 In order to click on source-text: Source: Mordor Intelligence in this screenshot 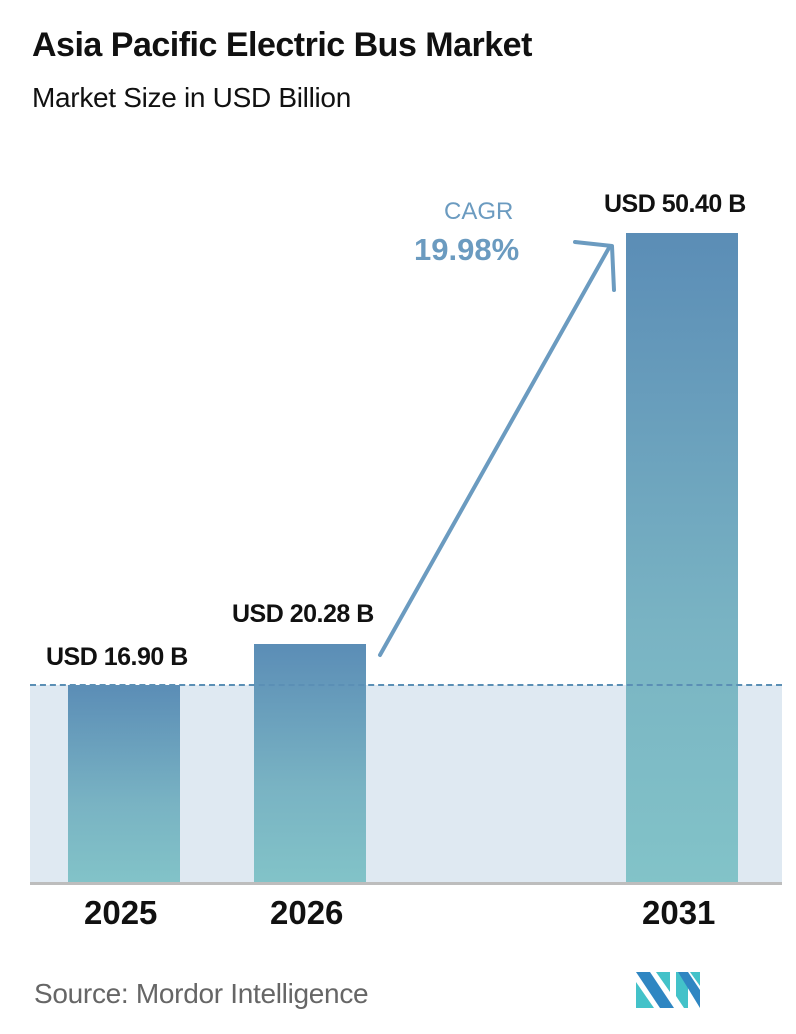, I will do `click(201, 993)`.